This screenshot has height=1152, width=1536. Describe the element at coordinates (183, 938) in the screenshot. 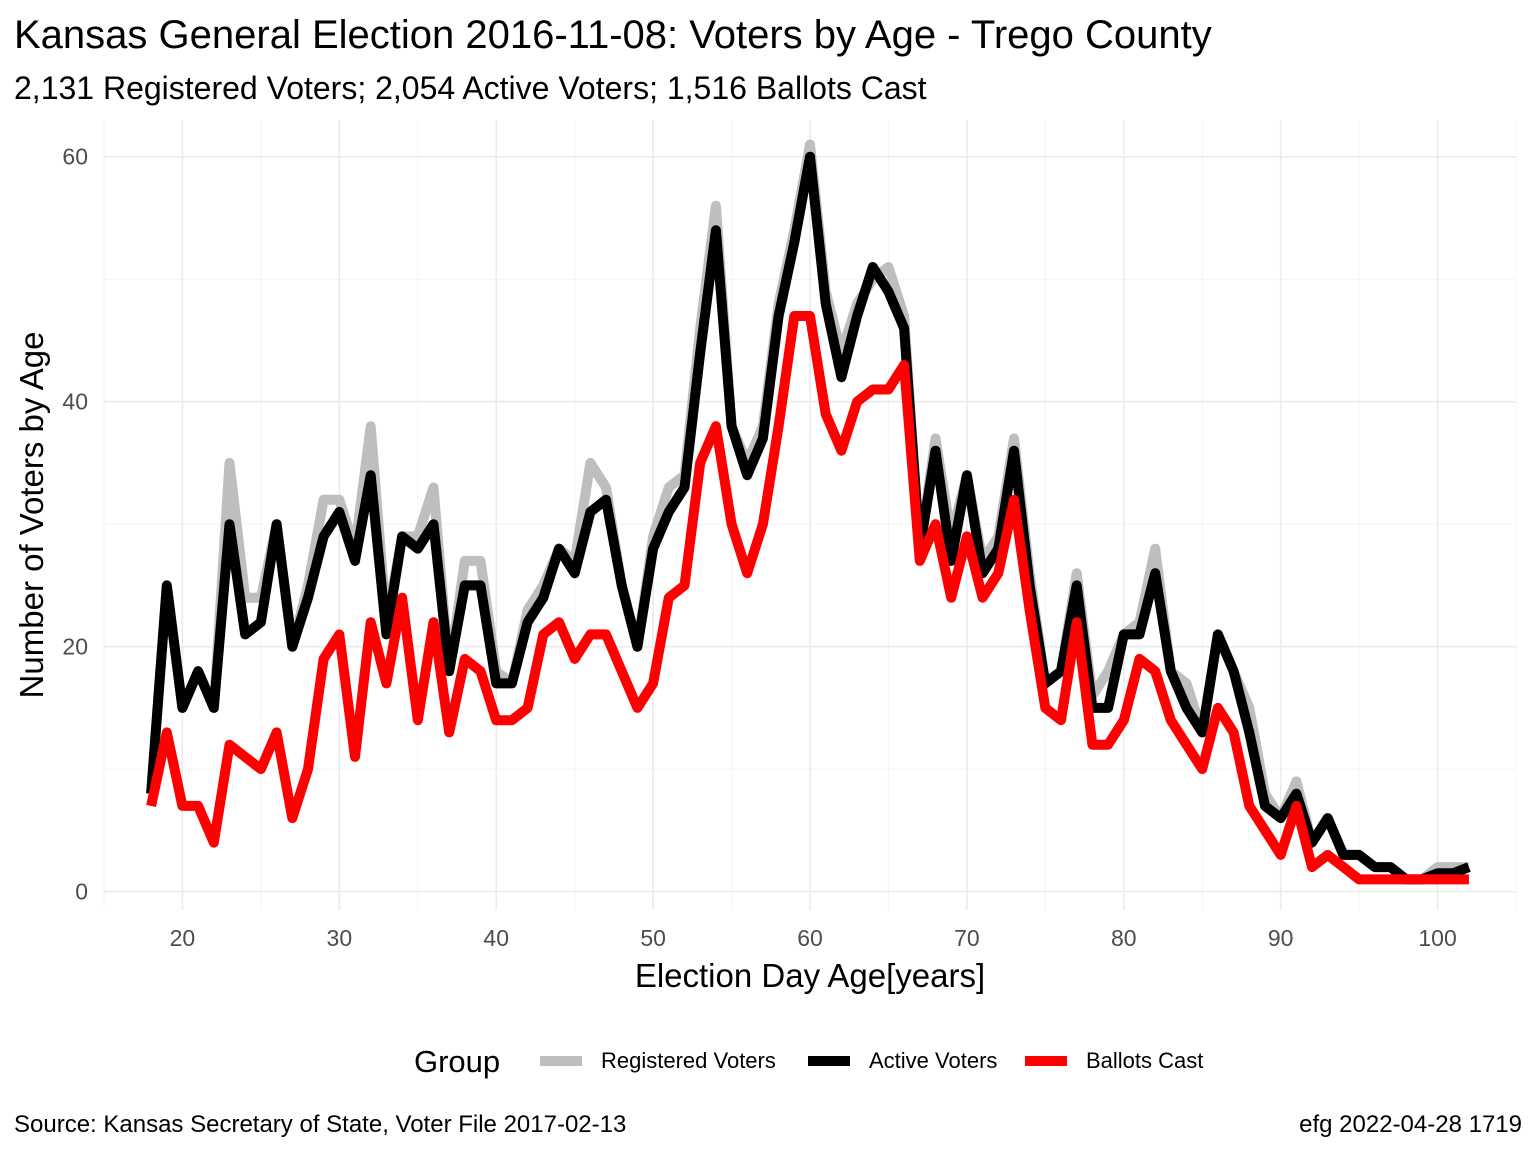

I see `x-tick-label: 20` at that location.